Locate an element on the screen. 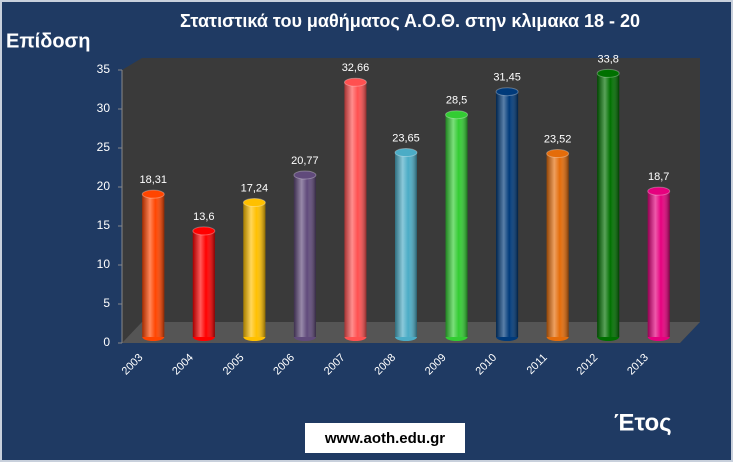 The width and height of the screenshot is (733, 462). footer-box is located at coordinates (385, 438).